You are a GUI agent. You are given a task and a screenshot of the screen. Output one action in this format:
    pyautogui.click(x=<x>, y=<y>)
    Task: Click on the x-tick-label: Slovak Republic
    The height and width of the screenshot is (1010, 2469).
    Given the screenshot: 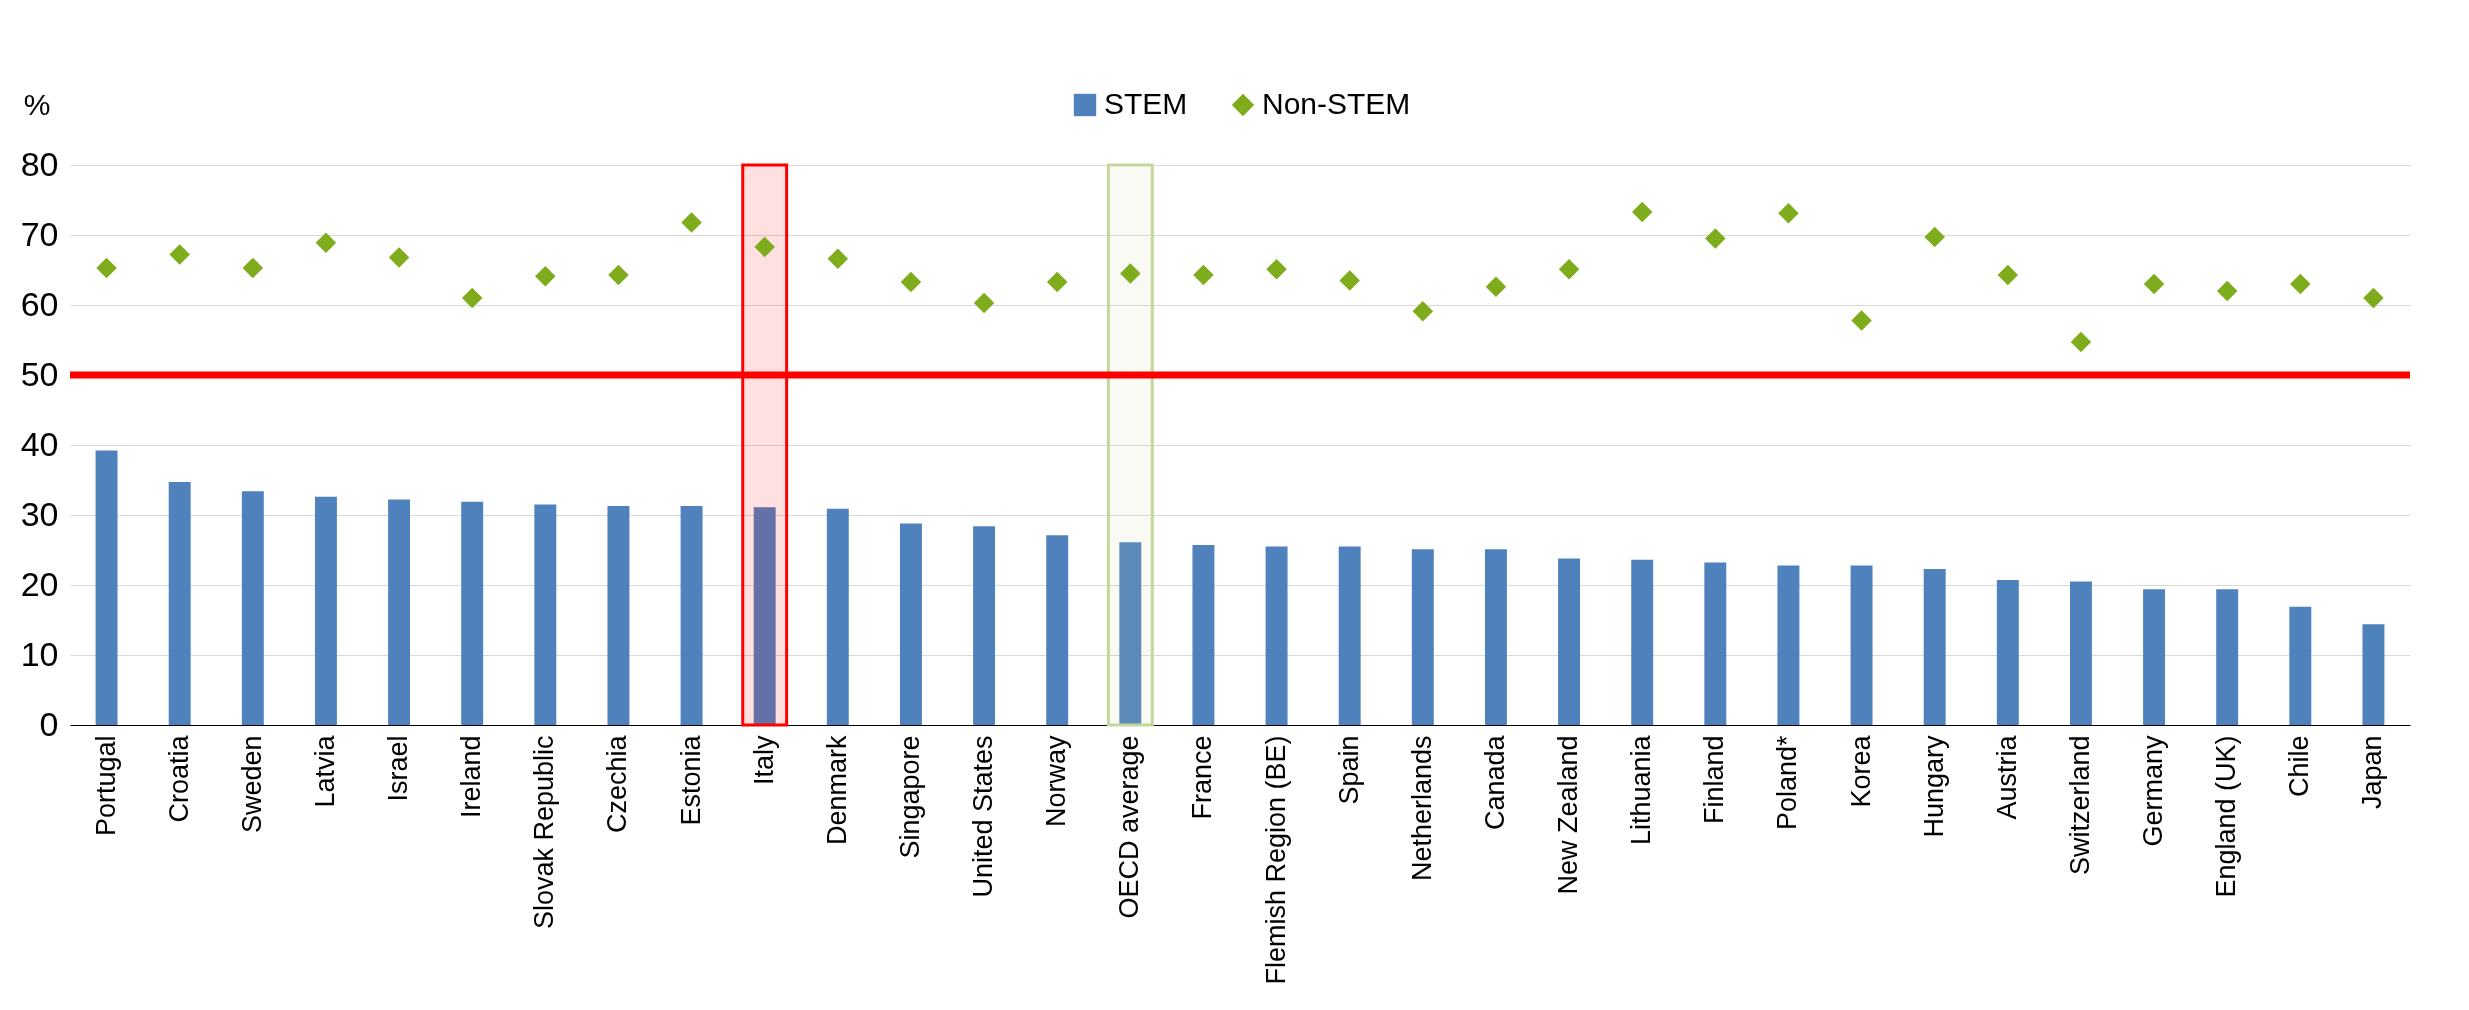 What is the action you would take?
    pyautogui.click(x=544, y=832)
    